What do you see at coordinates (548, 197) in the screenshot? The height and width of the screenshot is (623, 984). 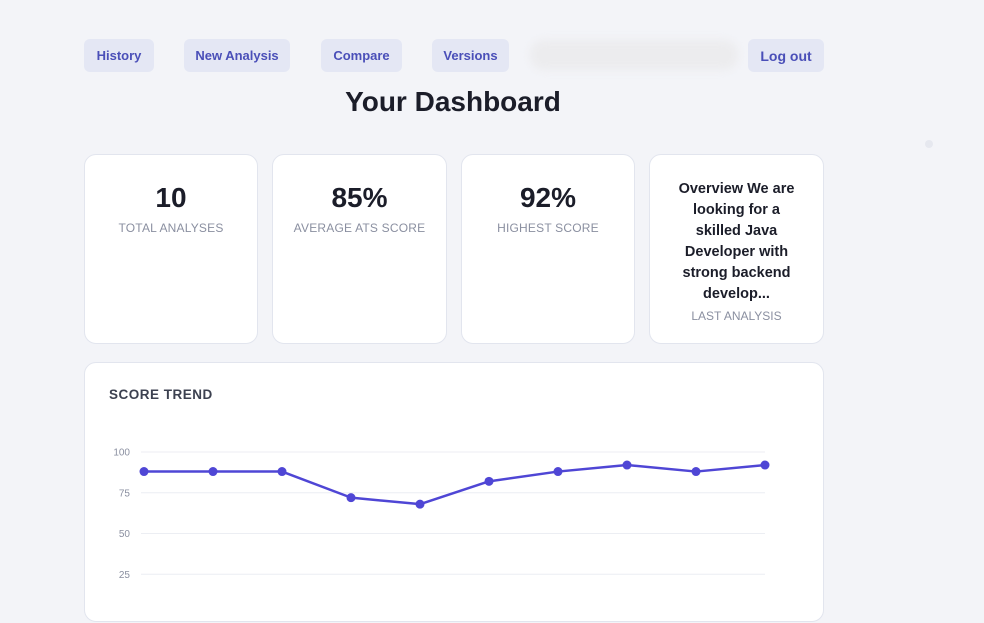 I see `stat-value-highest-score: 92%` at bounding box center [548, 197].